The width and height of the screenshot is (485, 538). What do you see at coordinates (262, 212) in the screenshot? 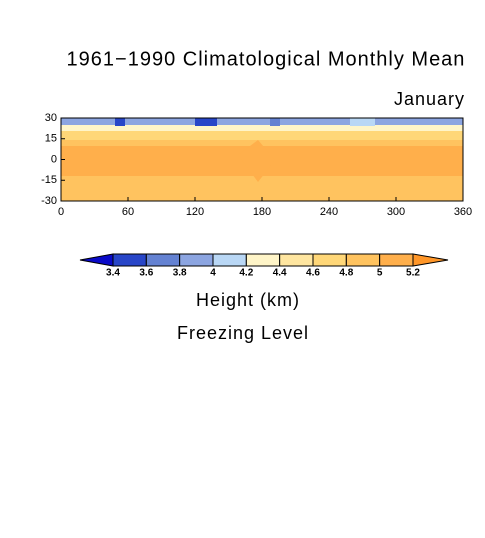
I see `x-tick-label: 180` at bounding box center [262, 212].